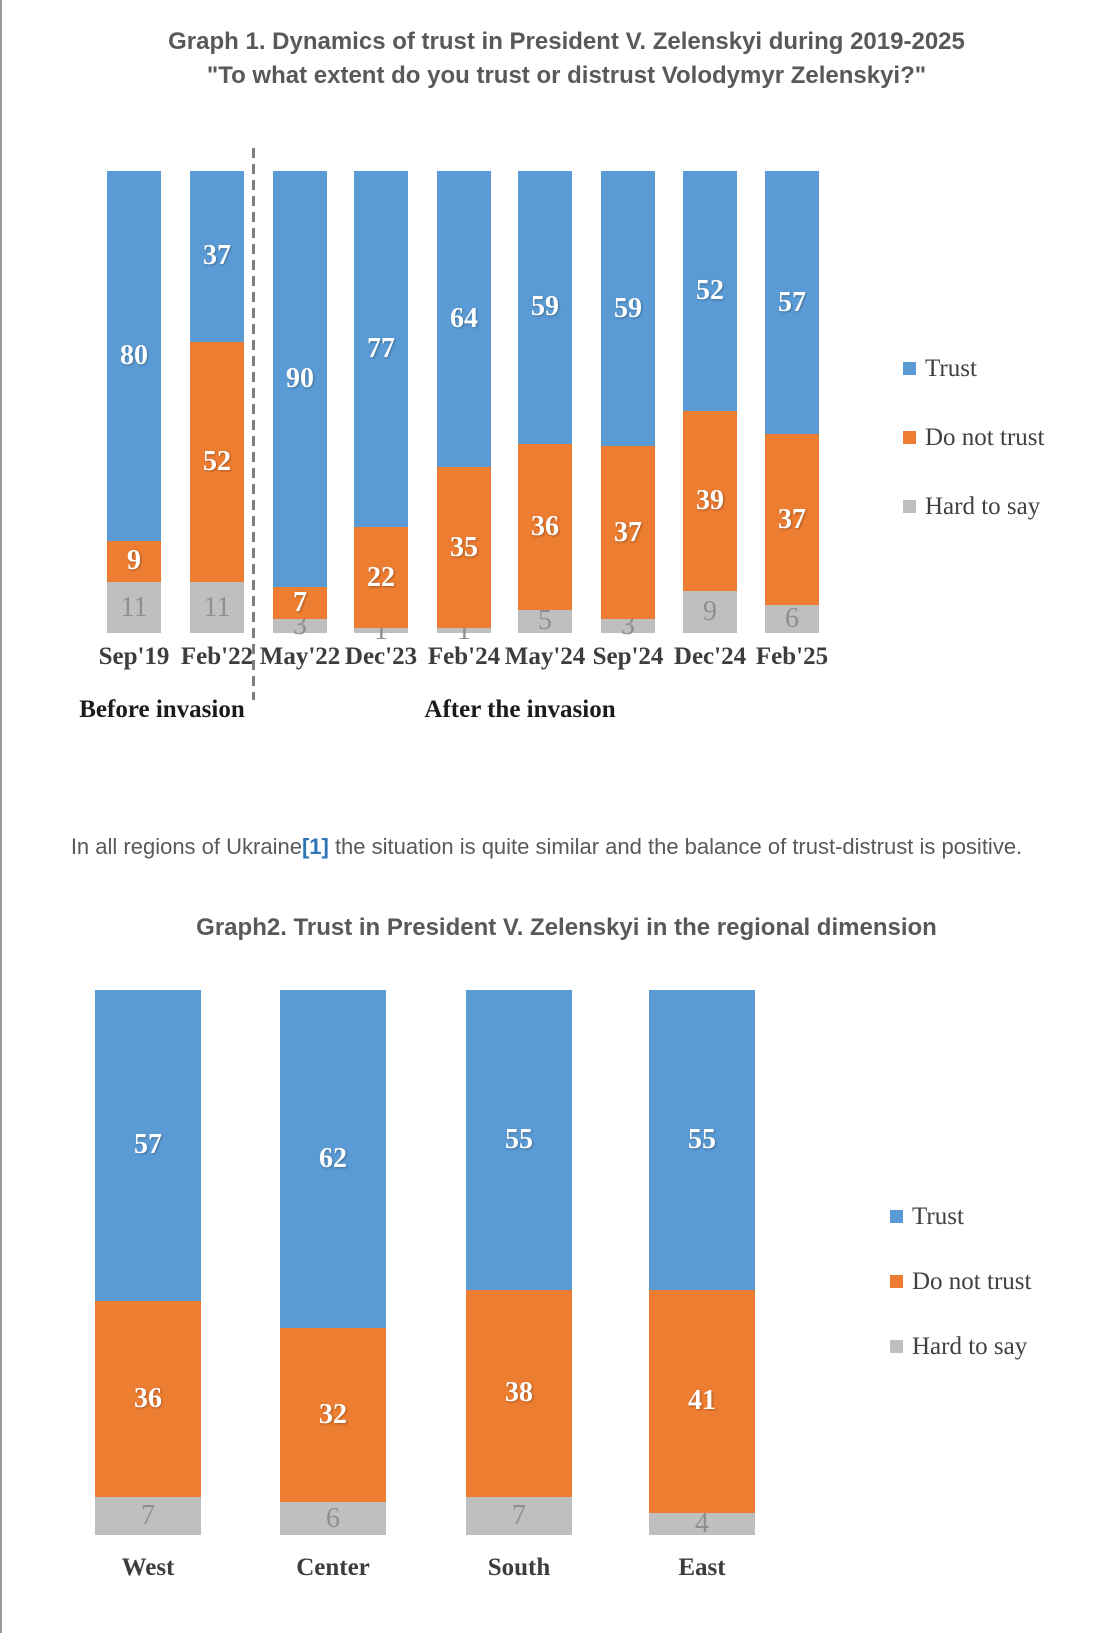  I want to click on legend-label: Do not trust, so click(972, 1281).